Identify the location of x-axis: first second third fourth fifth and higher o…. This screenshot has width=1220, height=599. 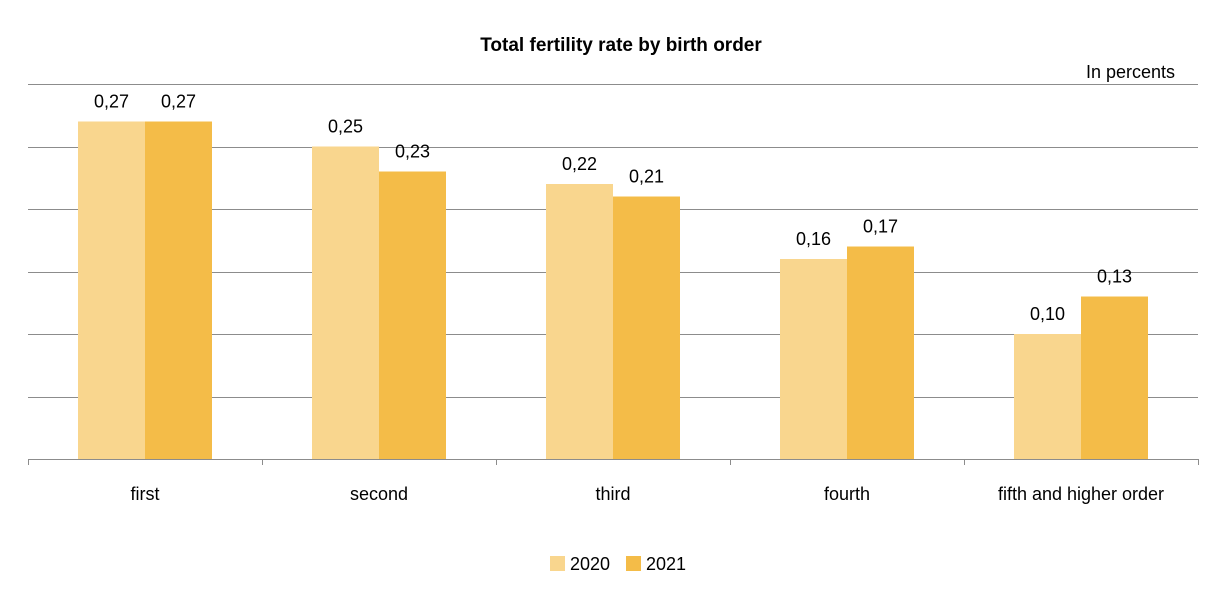
(613, 481).